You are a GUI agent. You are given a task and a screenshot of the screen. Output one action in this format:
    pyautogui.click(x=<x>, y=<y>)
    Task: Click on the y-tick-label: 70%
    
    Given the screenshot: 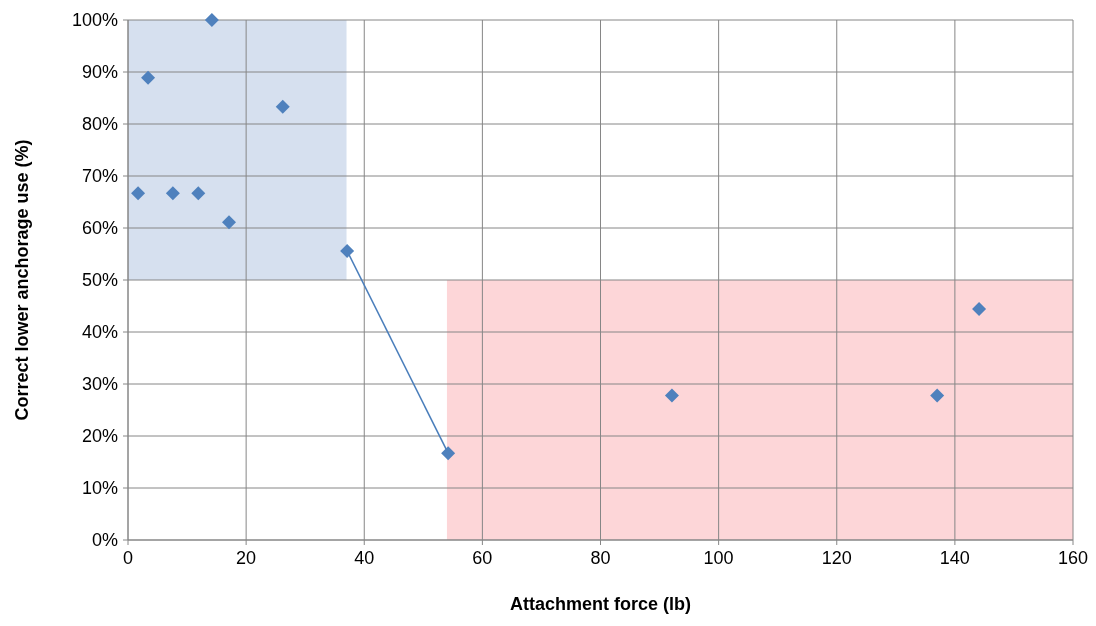 What is the action you would take?
    pyautogui.click(x=99, y=176)
    